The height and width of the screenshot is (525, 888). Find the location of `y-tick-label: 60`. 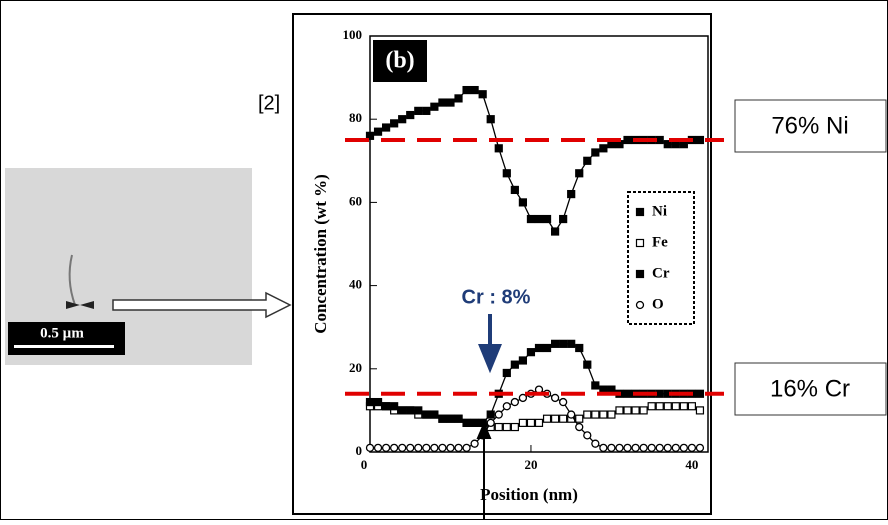

y-tick-label: 60 is located at coordinates (355, 200).